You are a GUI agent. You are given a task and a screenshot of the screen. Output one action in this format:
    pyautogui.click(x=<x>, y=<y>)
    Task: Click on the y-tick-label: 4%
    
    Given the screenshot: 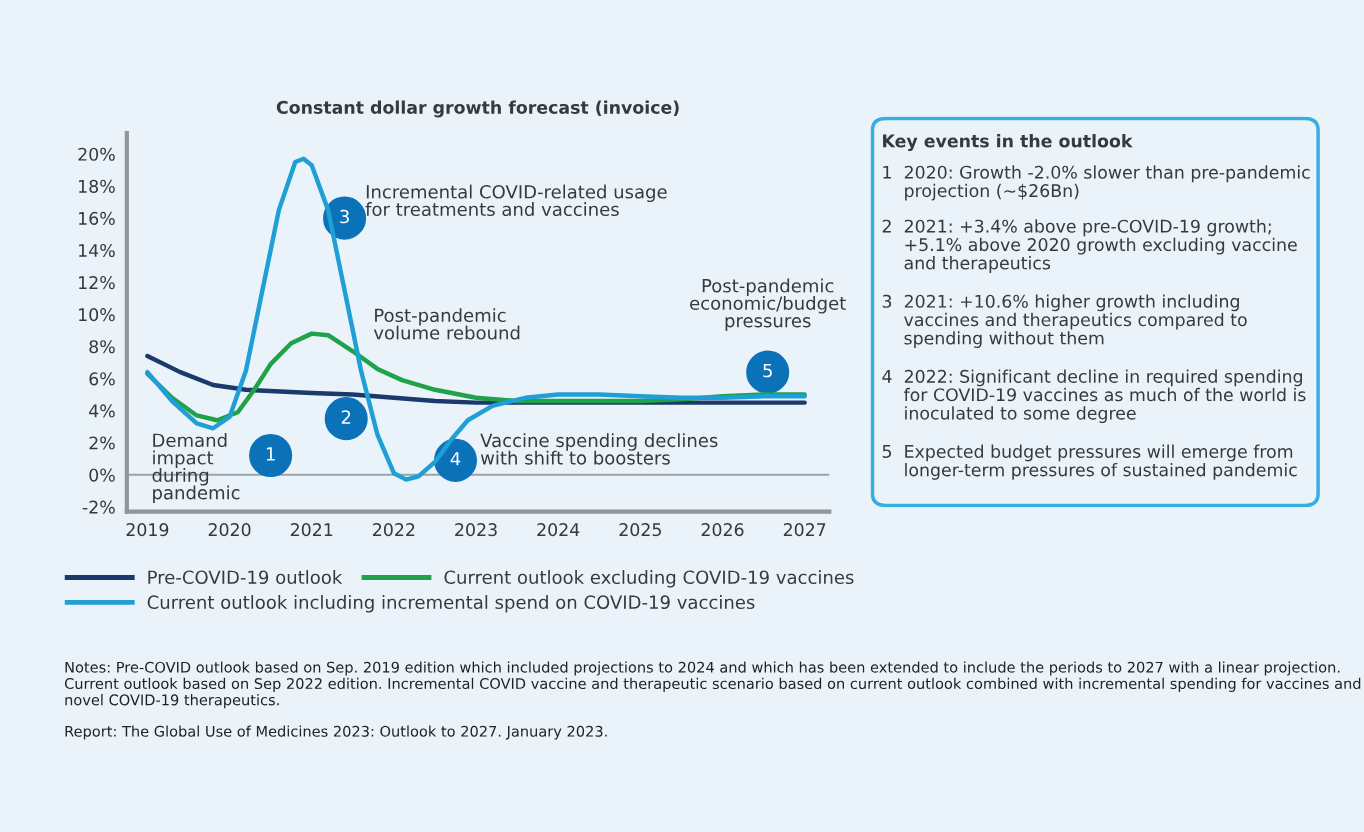 What is the action you would take?
    pyautogui.click(x=102, y=411)
    